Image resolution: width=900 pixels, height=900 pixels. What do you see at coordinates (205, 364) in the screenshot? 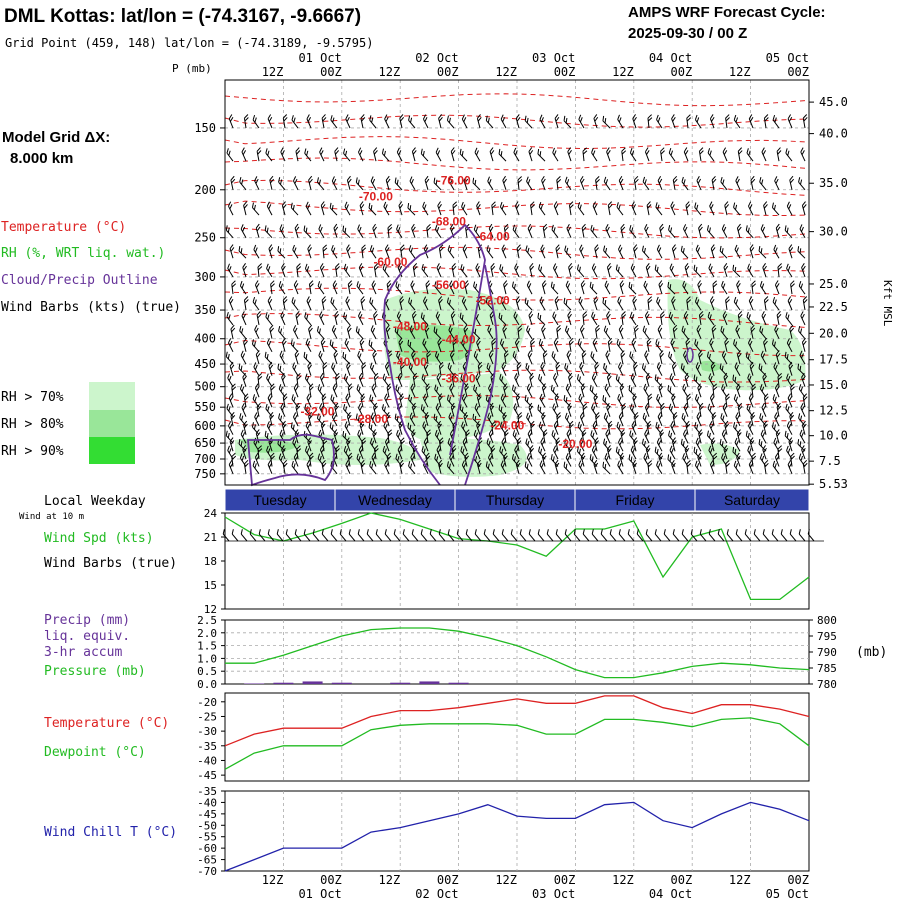
I see `pressure-tick-label: 450` at bounding box center [205, 364].